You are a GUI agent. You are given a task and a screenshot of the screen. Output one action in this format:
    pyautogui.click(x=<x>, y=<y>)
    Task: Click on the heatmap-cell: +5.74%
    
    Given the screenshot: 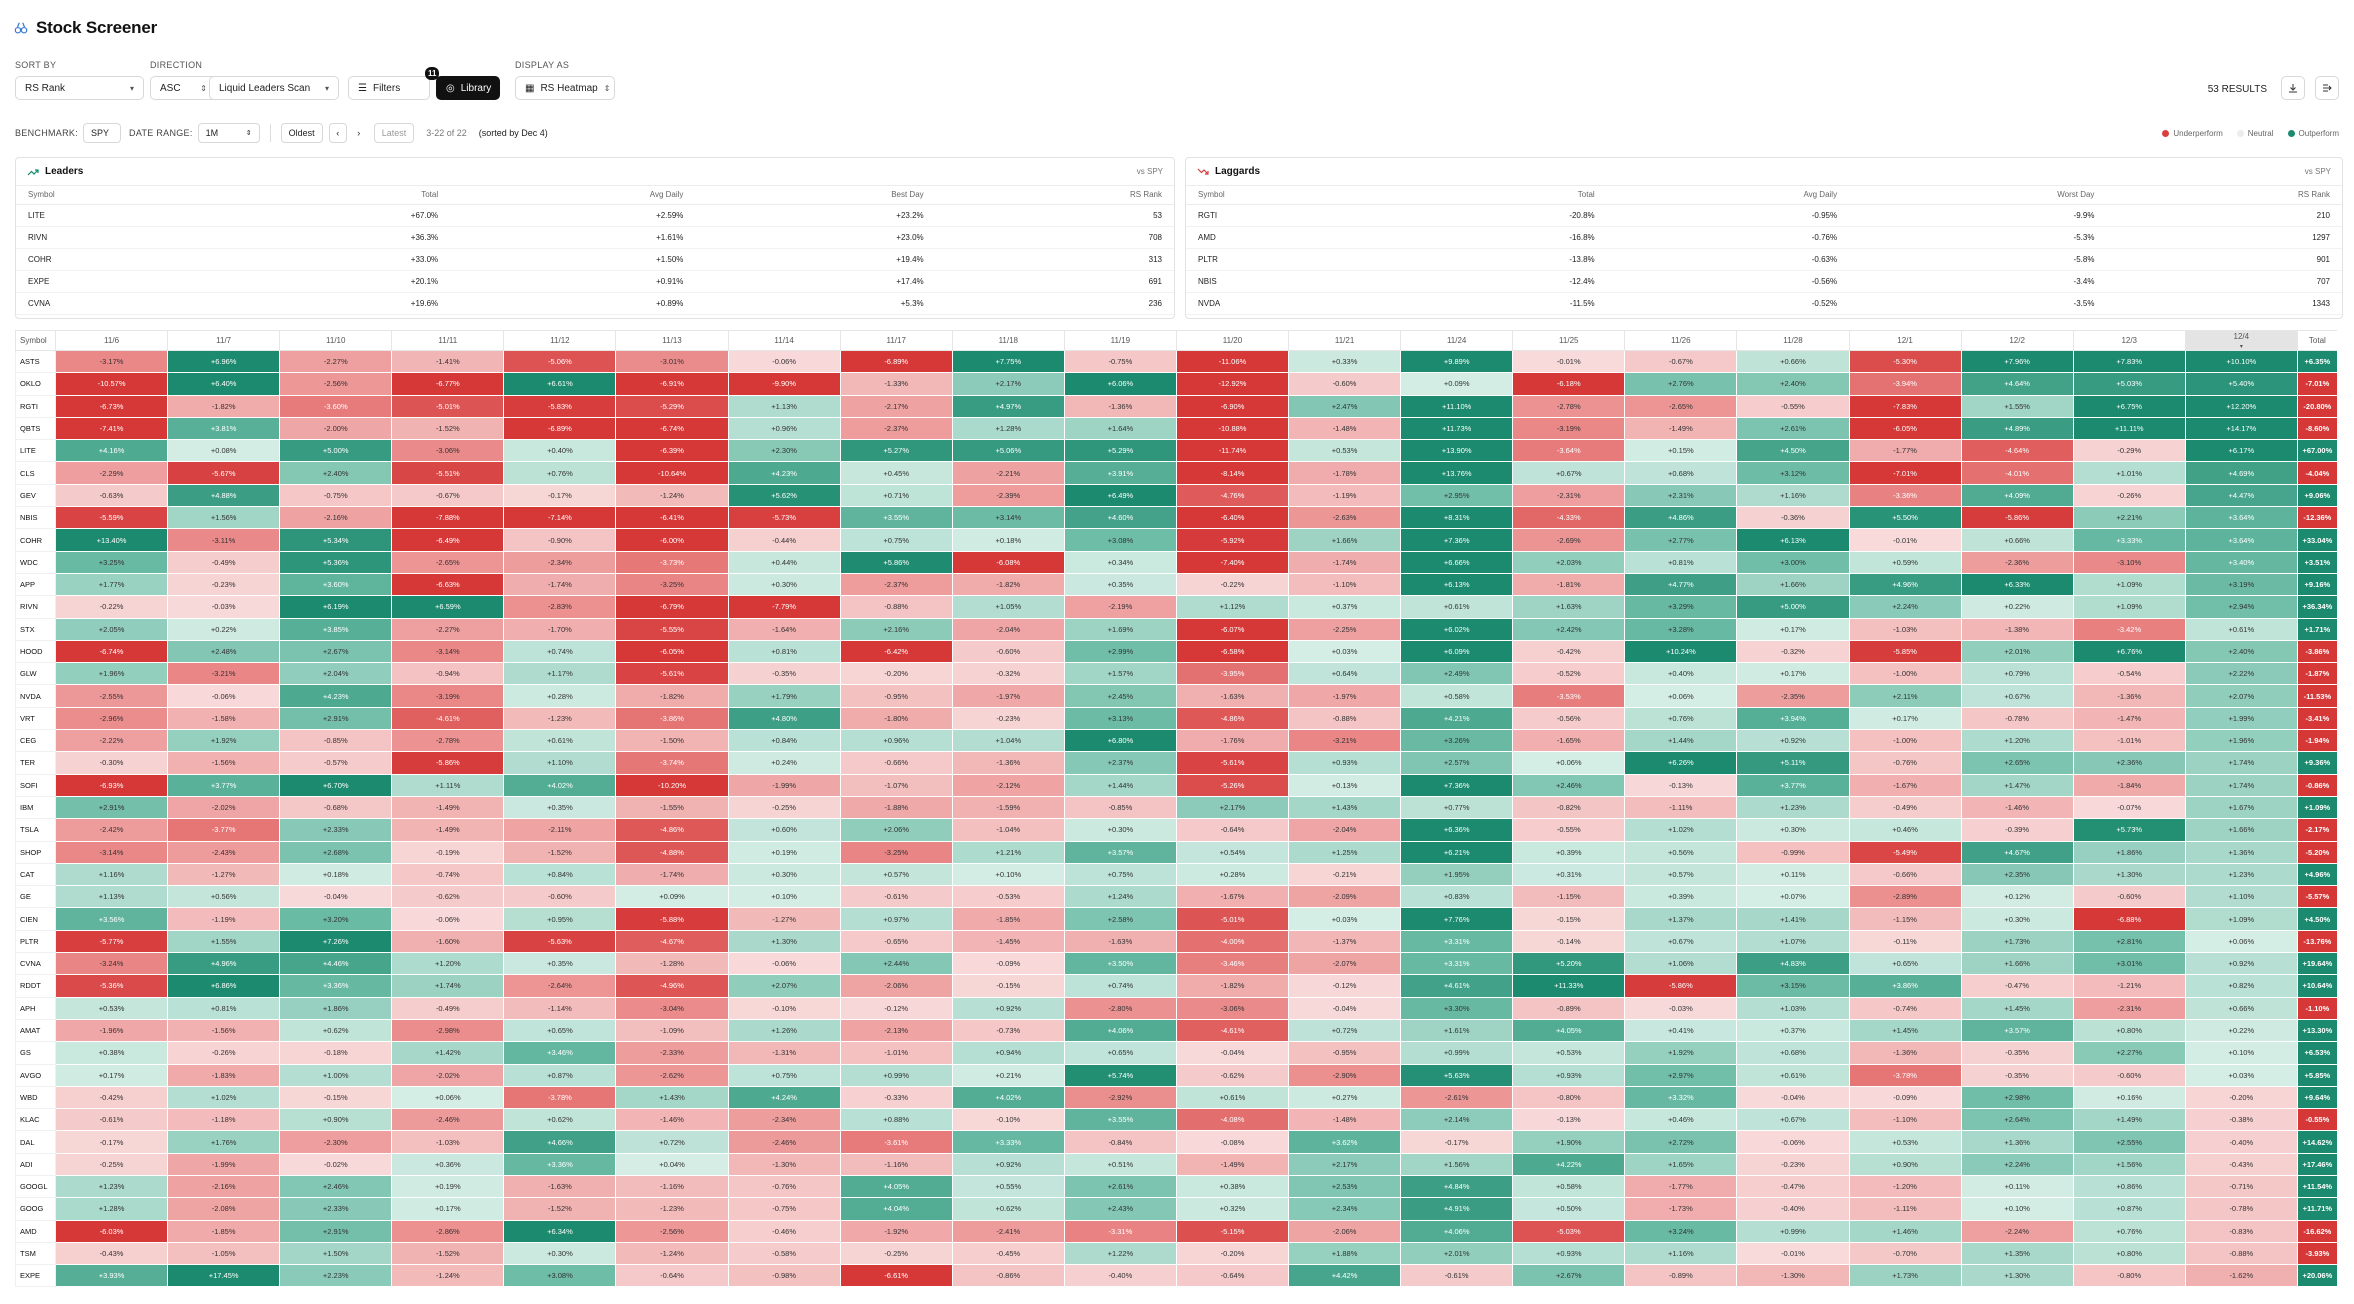 What is the action you would take?
    pyautogui.click(x=1120, y=1075)
    